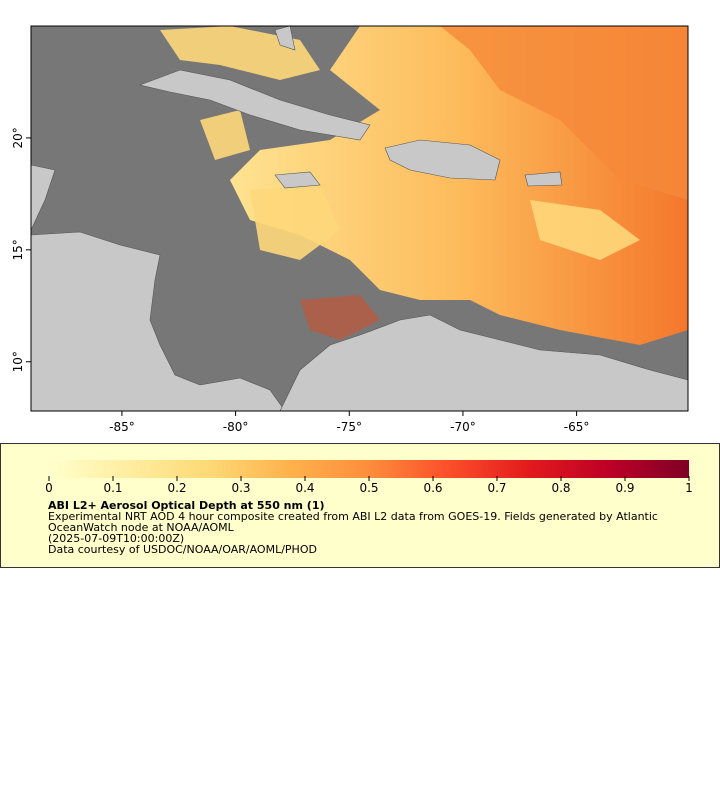 Image resolution: width=720 pixels, height=800 pixels. Describe the element at coordinates (463, 427) in the screenshot. I see `x-tick-label: -70°` at that location.